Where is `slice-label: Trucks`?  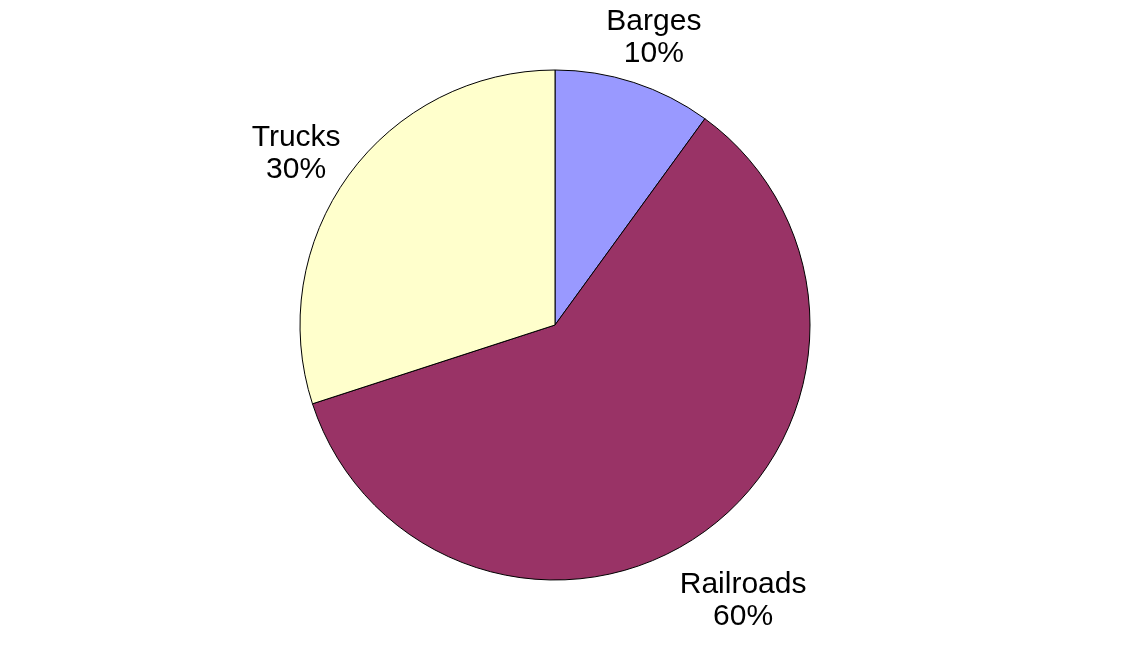 slice-label: Trucks is located at coordinates (296, 135).